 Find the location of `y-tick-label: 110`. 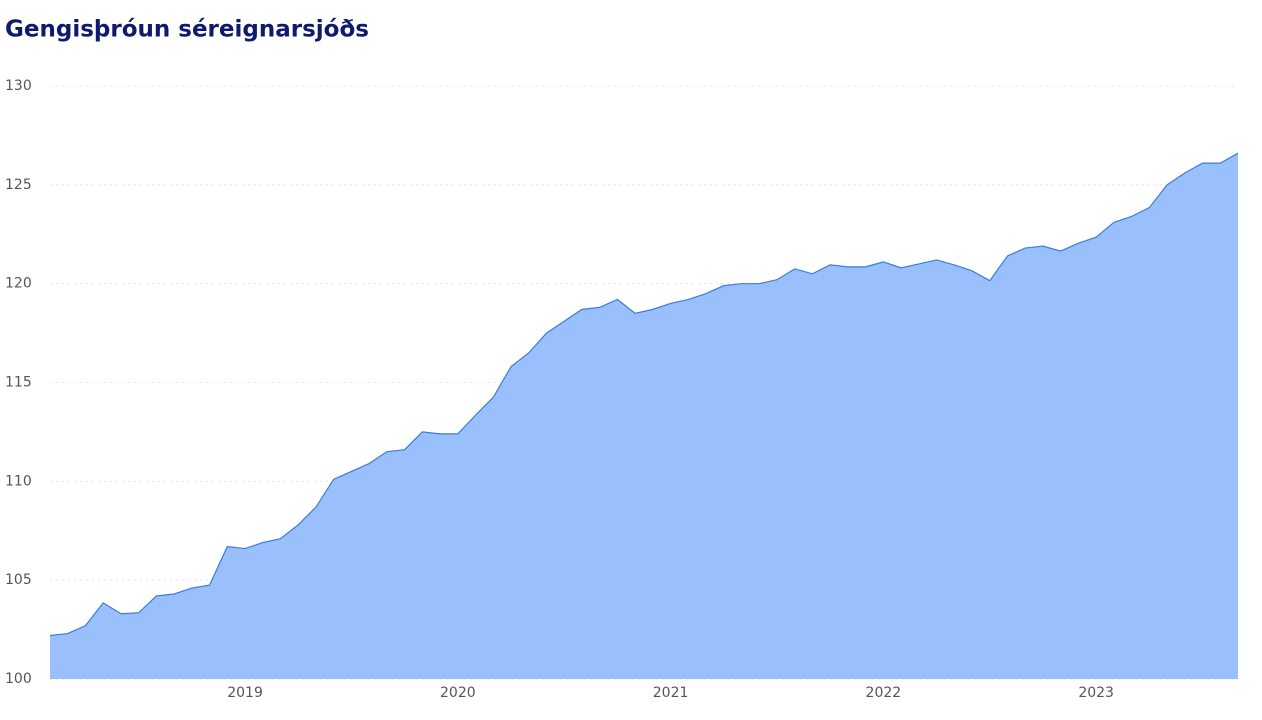

y-tick-label: 110 is located at coordinates (18, 481).